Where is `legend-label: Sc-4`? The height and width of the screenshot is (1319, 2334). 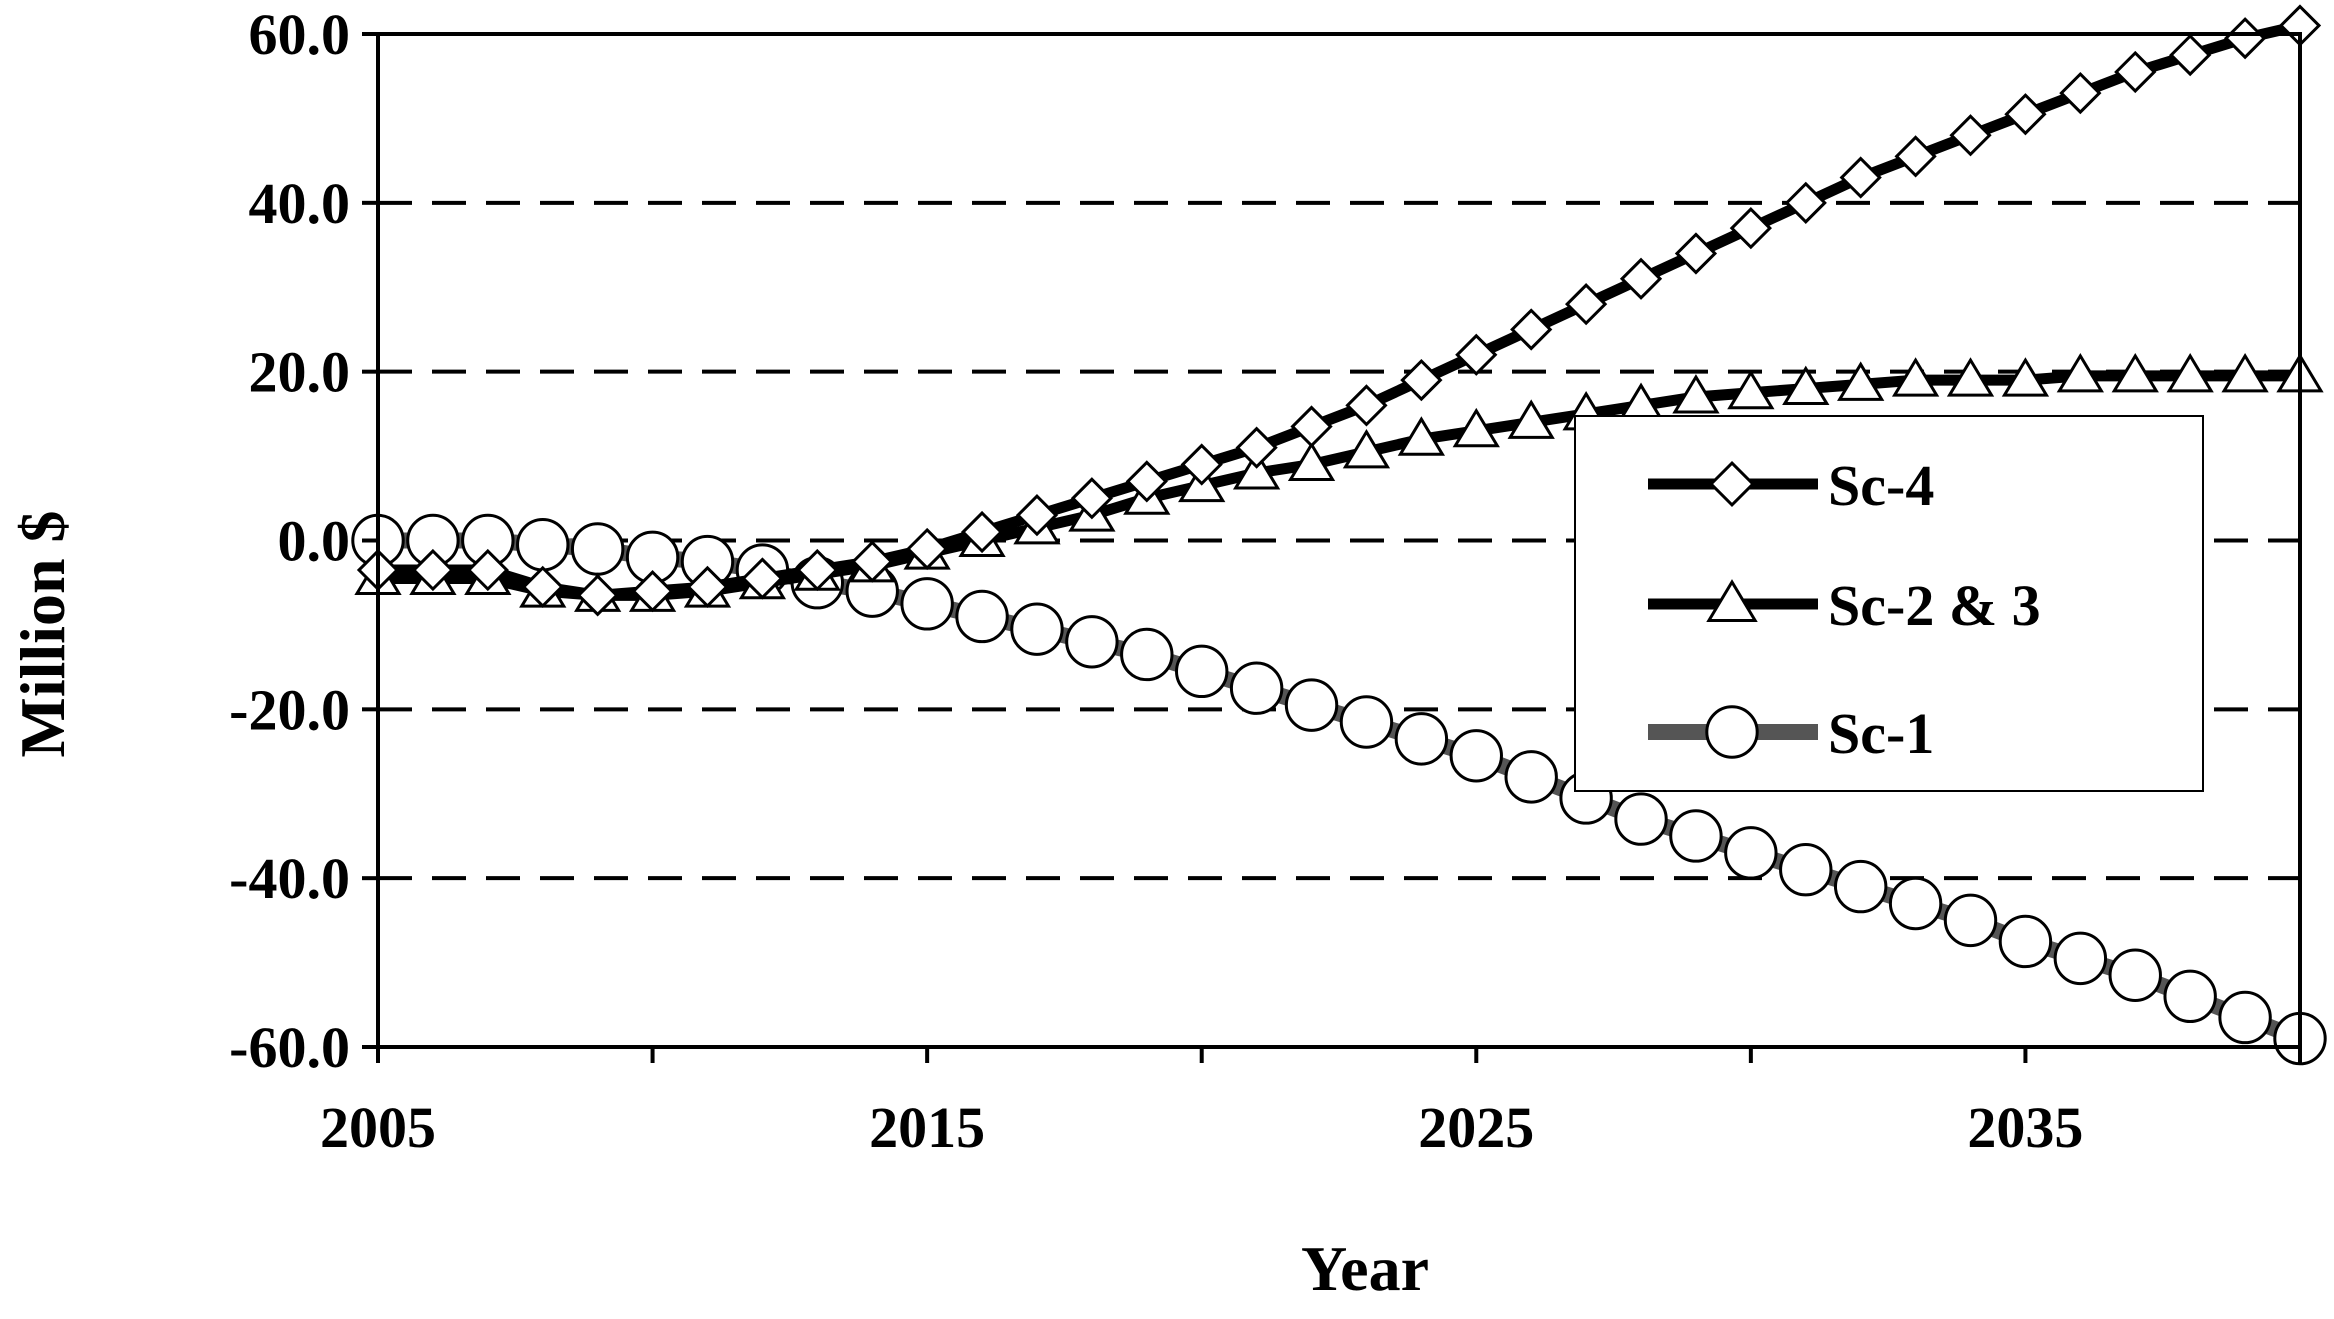 legend-label: Sc-4 is located at coordinates (1881, 485).